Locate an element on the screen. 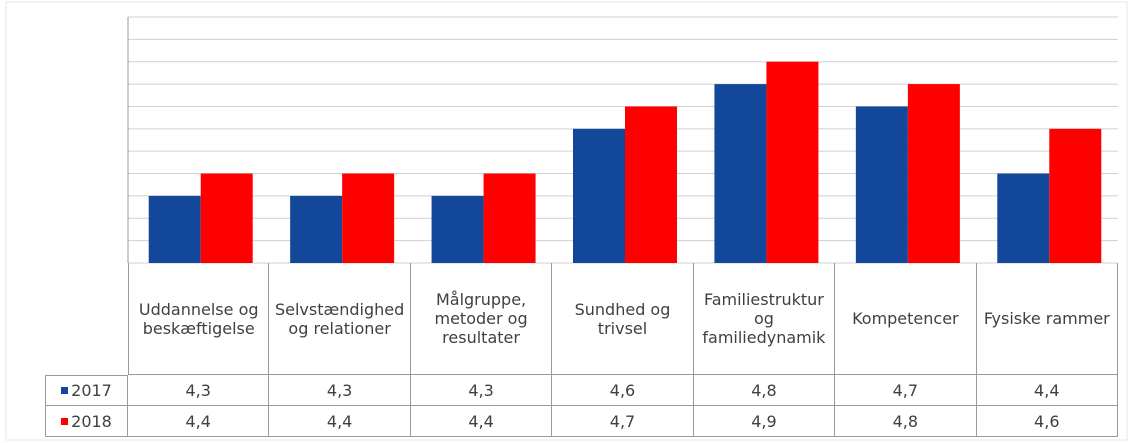 This screenshot has height=443, width=1133. legend-entry: 2018 is located at coordinates (86, 421).